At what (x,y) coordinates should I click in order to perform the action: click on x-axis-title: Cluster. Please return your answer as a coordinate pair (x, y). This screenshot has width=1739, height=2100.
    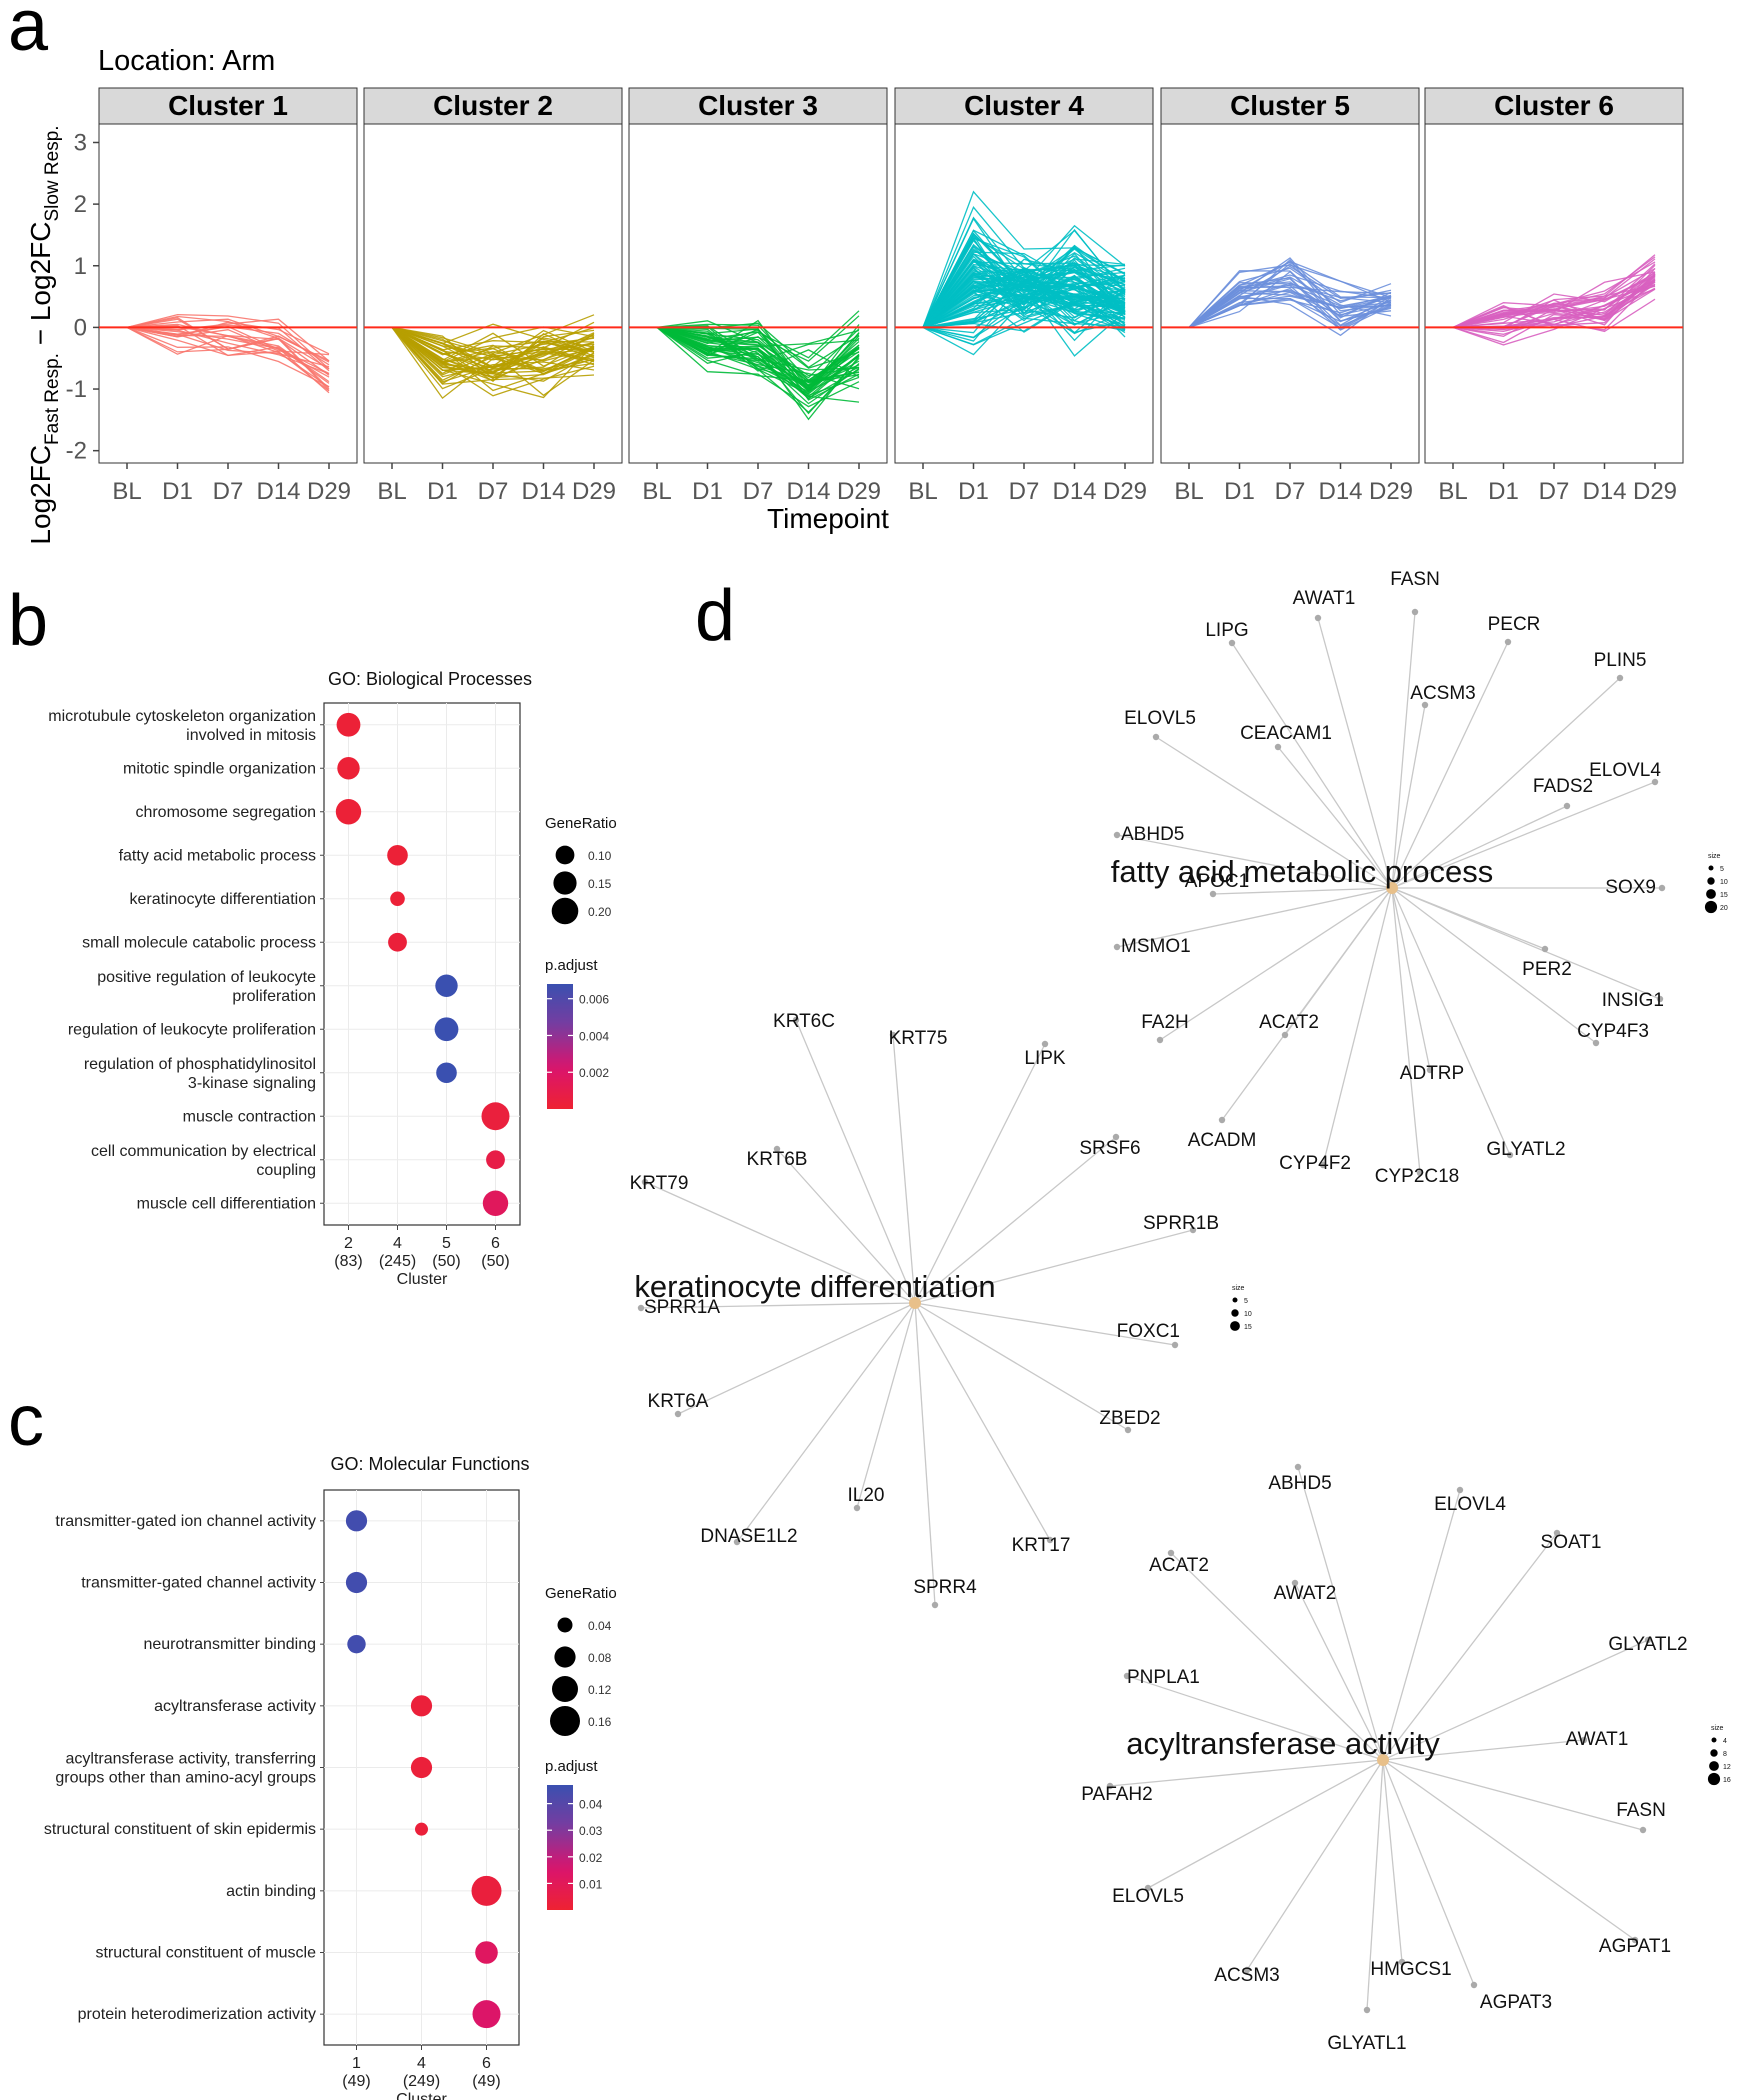
    Looking at the image, I should click on (421, 2095).